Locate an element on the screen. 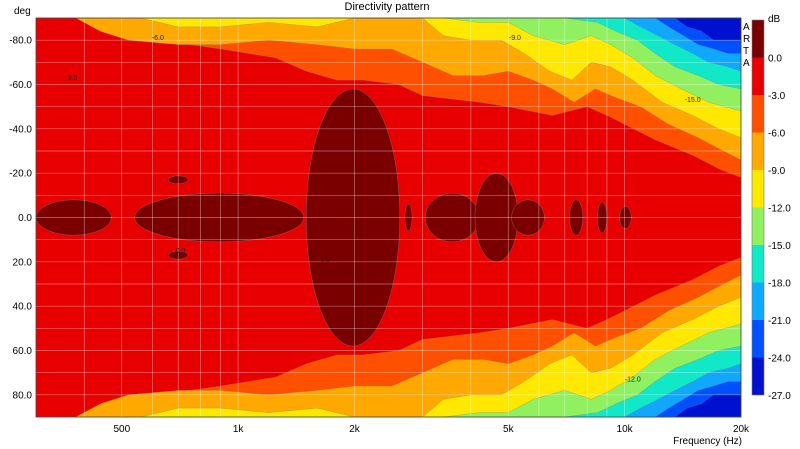 This screenshot has width=800, height=449. y-tick-label: -60.0 is located at coordinates (20, 85).